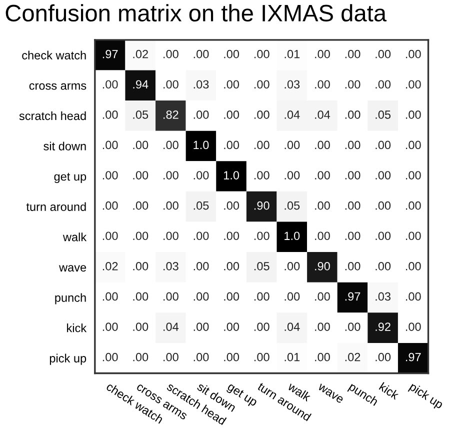  I want to click on y-tick-label: pick up, so click(68, 359).